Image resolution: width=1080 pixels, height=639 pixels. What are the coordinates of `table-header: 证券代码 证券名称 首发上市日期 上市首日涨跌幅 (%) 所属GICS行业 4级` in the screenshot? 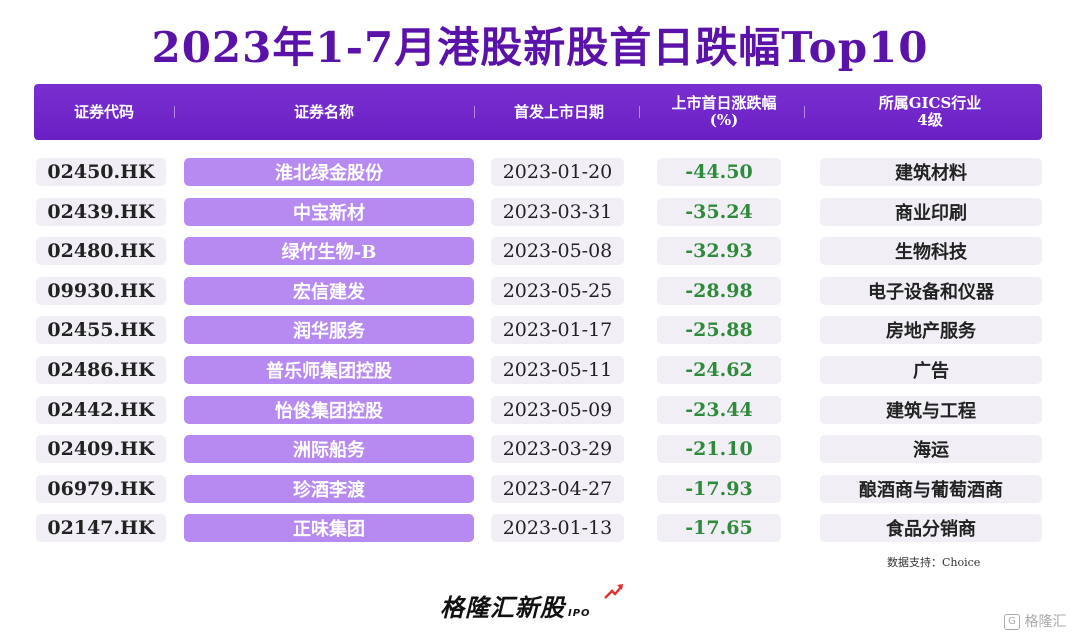 It's located at (538, 112).